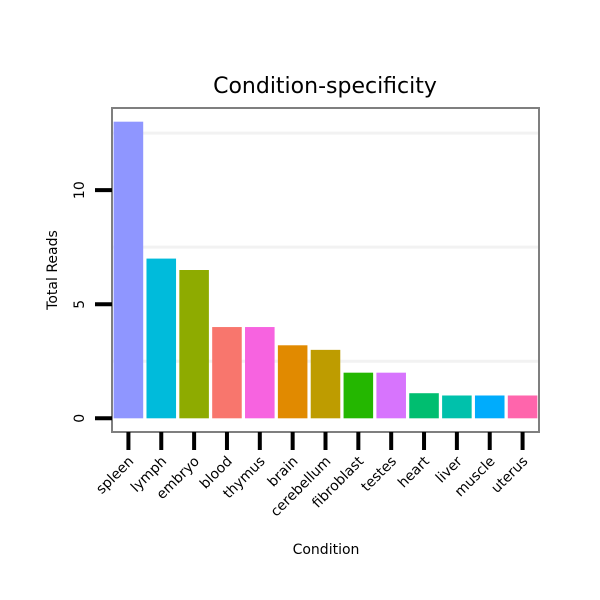 The height and width of the screenshot is (600, 600). What do you see at coordinates (457, 407) in the screenshot?
I see `bar-liver` at bounding box center [457, 407].